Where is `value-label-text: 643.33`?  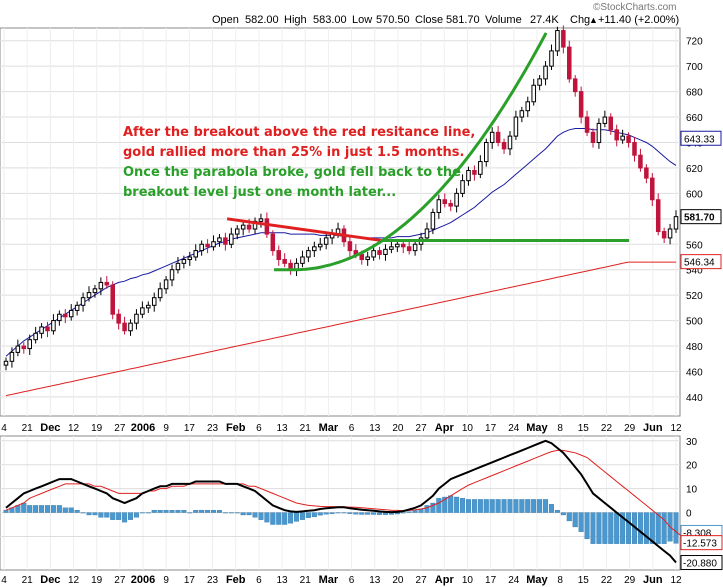 value-label-text: 643.33 is located at coordinates (699, 139).